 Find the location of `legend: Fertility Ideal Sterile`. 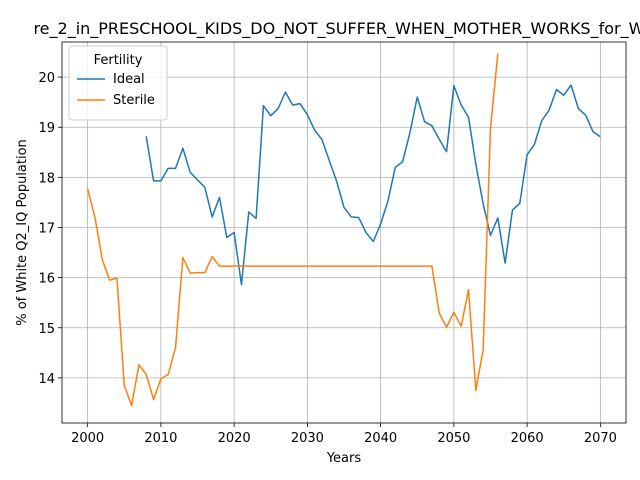

legend: Fertility Ideal Sterile is located at coordinates (118, 83).